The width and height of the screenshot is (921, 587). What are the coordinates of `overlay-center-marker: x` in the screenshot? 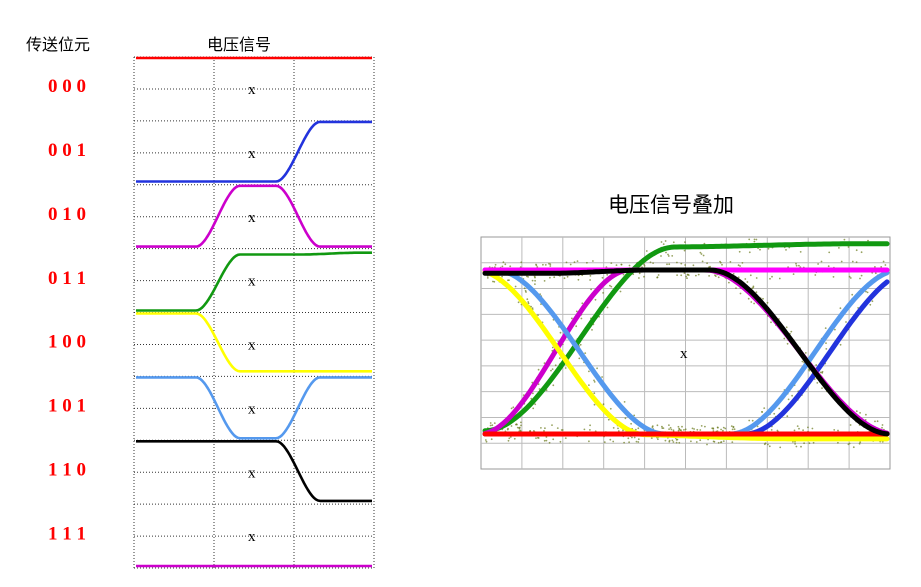 It's located at (684, 354).